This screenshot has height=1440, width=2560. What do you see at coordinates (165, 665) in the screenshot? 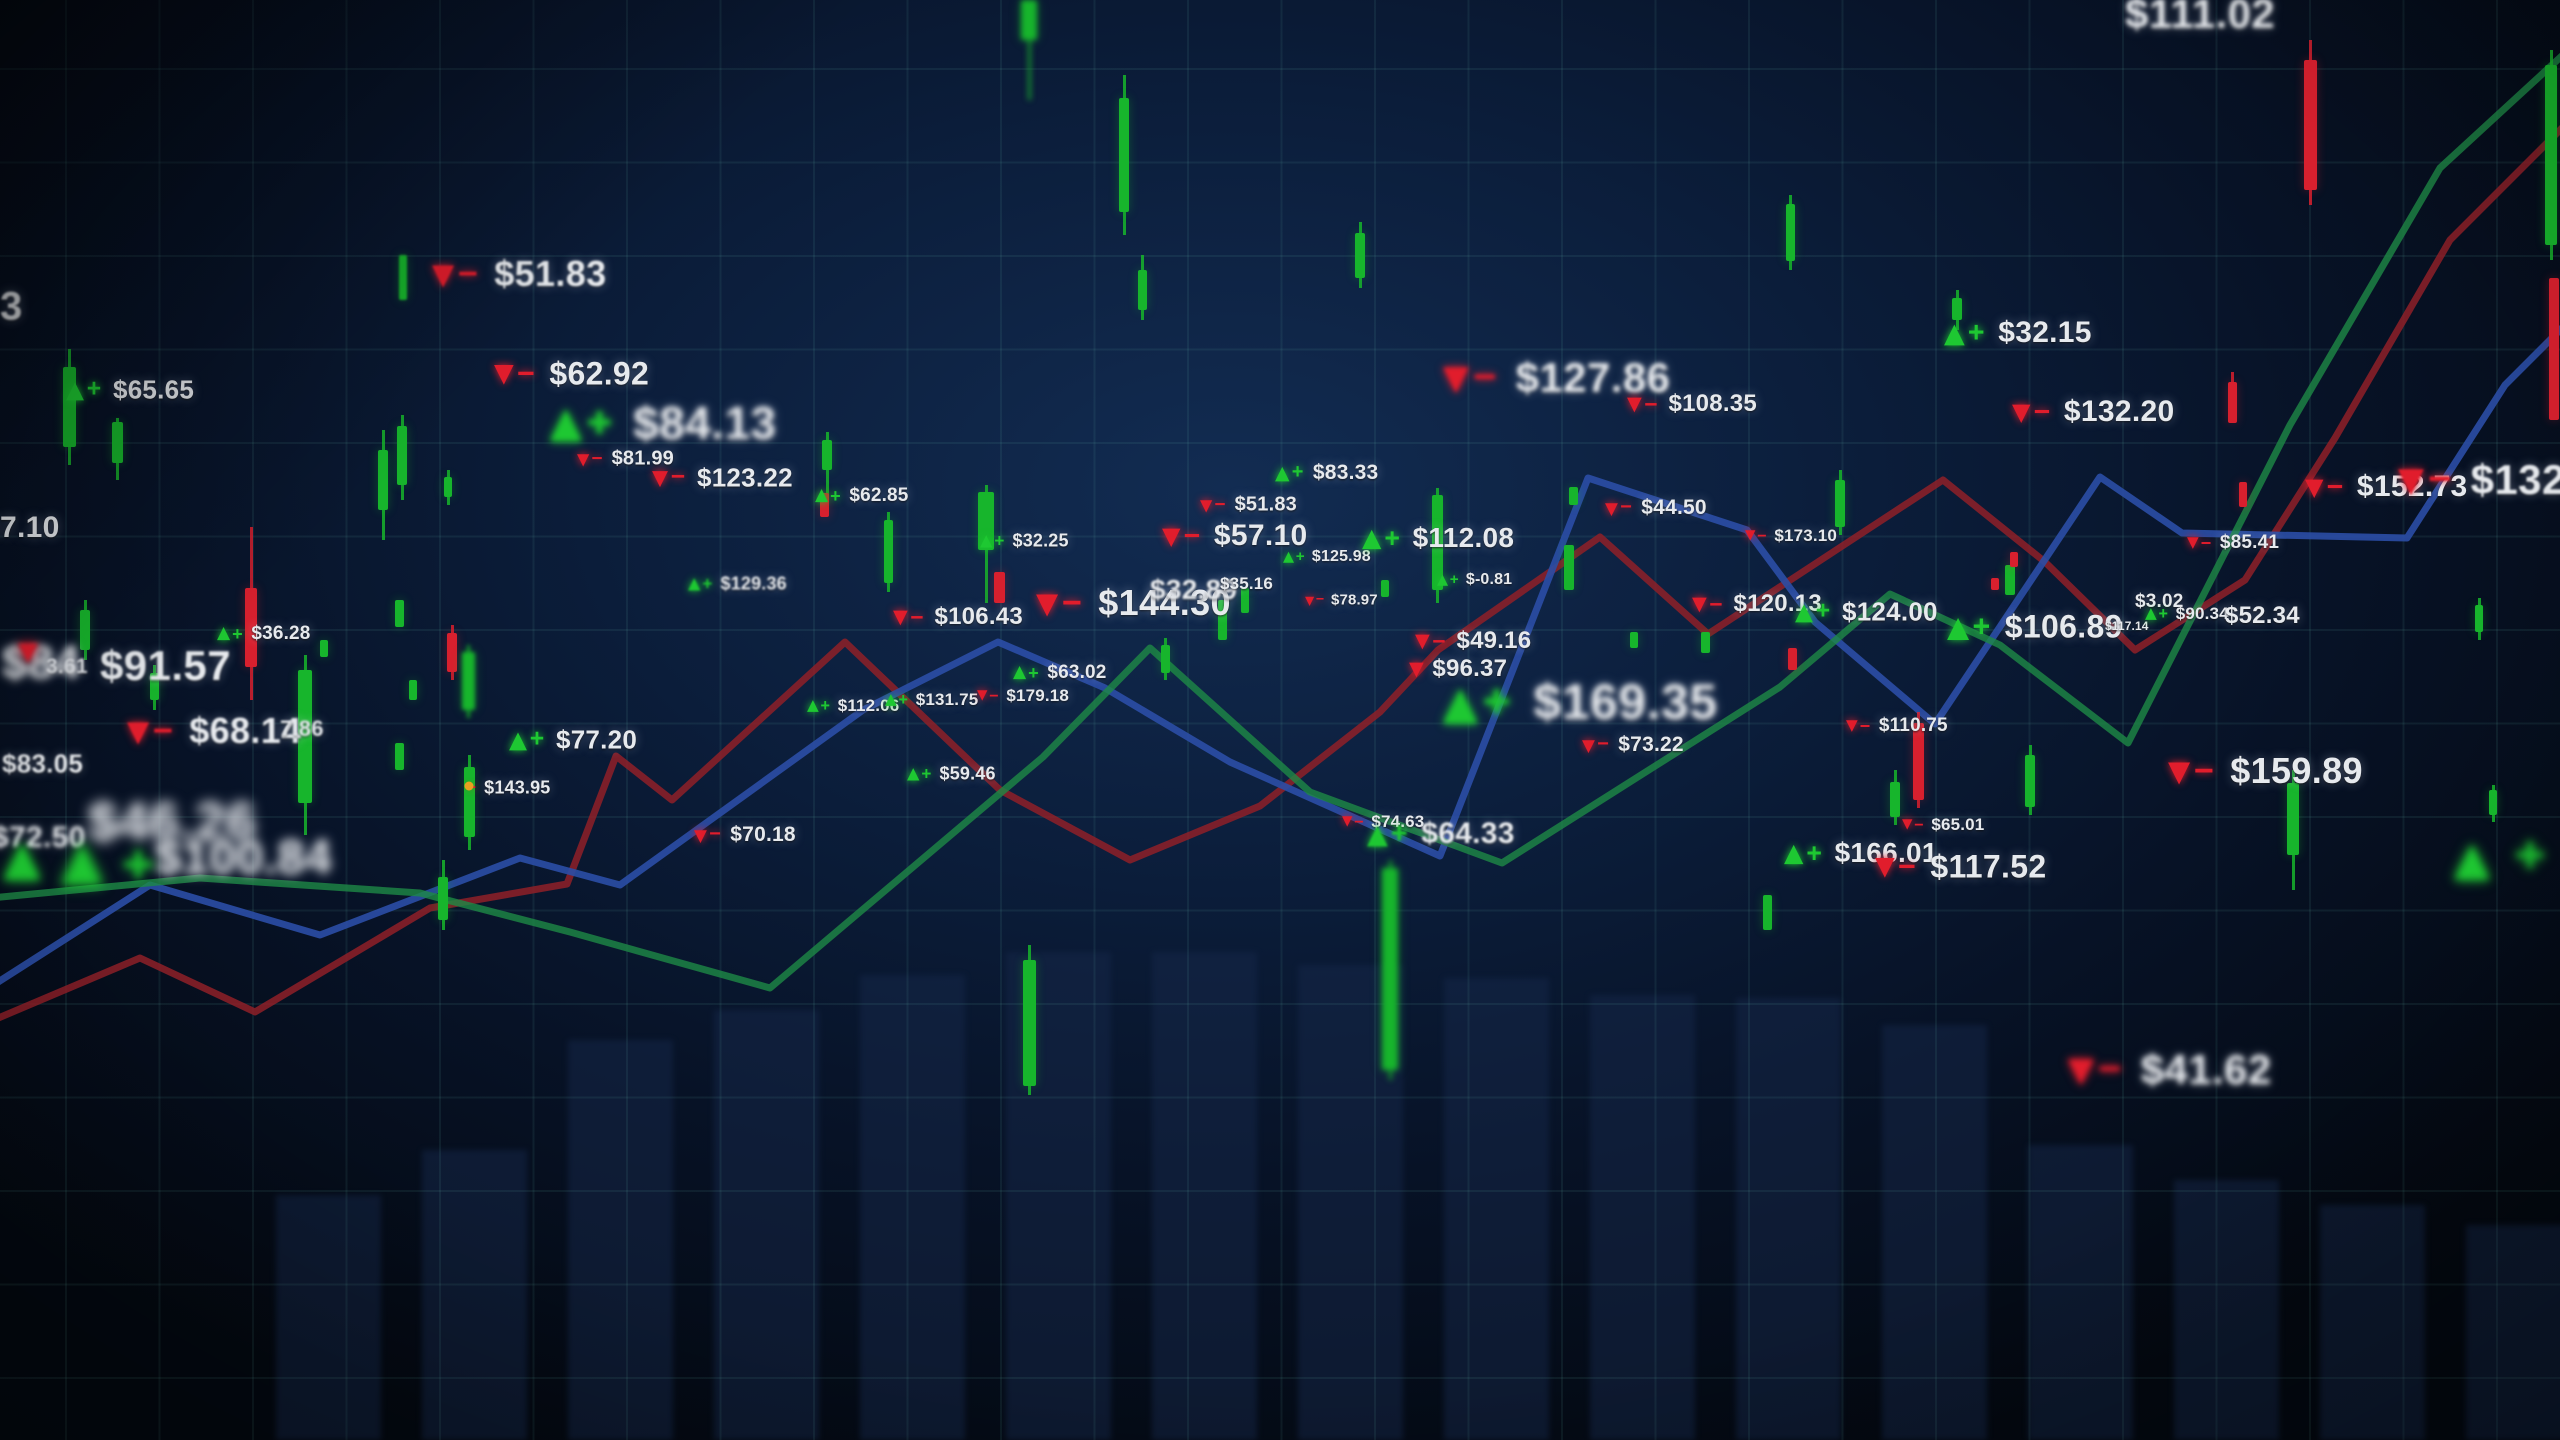
I see `price-label-text: $91.57` at bounding box center [165, 665].